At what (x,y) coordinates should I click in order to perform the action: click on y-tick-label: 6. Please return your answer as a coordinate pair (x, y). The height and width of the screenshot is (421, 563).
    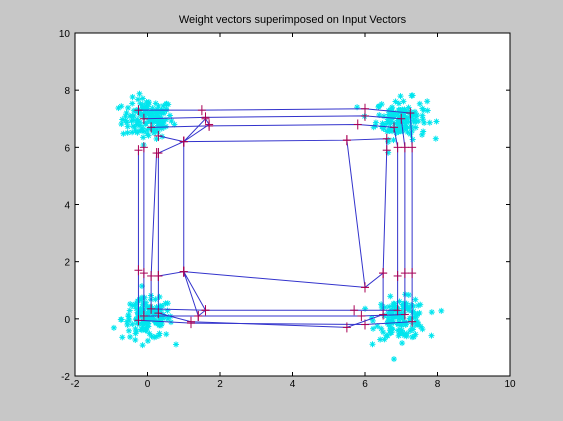
    Looking at the image, I should click on (67, 148).